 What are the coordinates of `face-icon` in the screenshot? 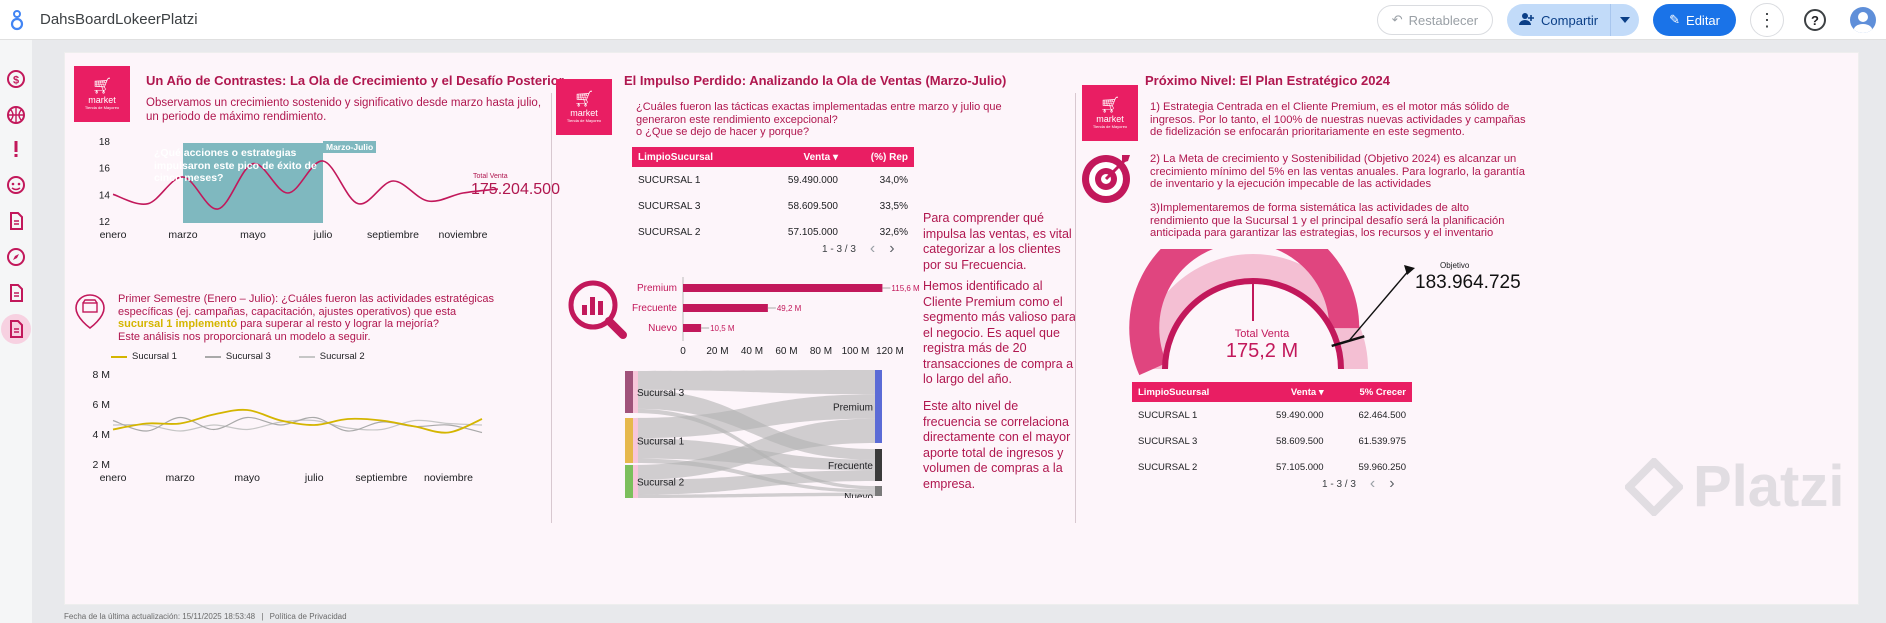 It's located at (16, 185).